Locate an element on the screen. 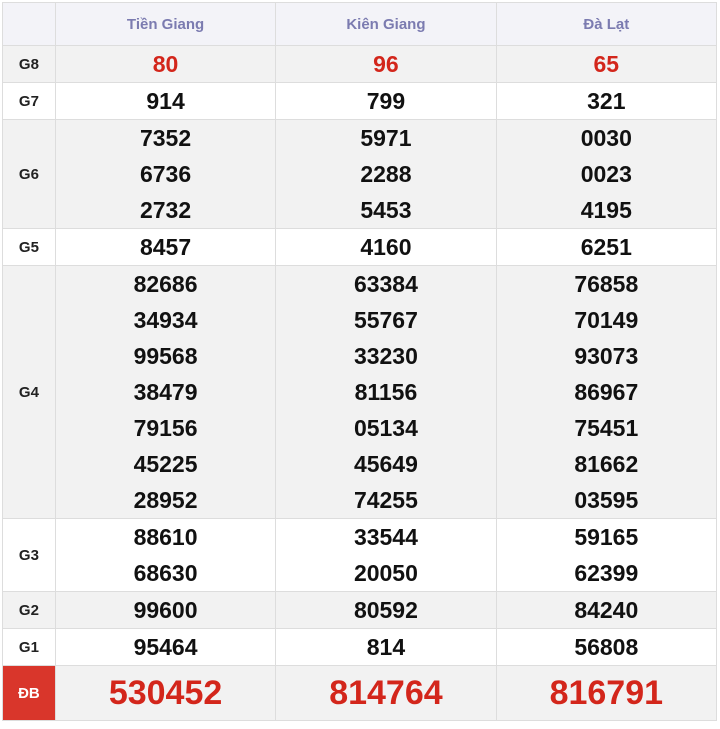 This screenshot has width=720, height=729. prize-row: G6 7352 6736 2732 5971 2288 5453 0030 0023 4195 is located at coordinates (360, 174).